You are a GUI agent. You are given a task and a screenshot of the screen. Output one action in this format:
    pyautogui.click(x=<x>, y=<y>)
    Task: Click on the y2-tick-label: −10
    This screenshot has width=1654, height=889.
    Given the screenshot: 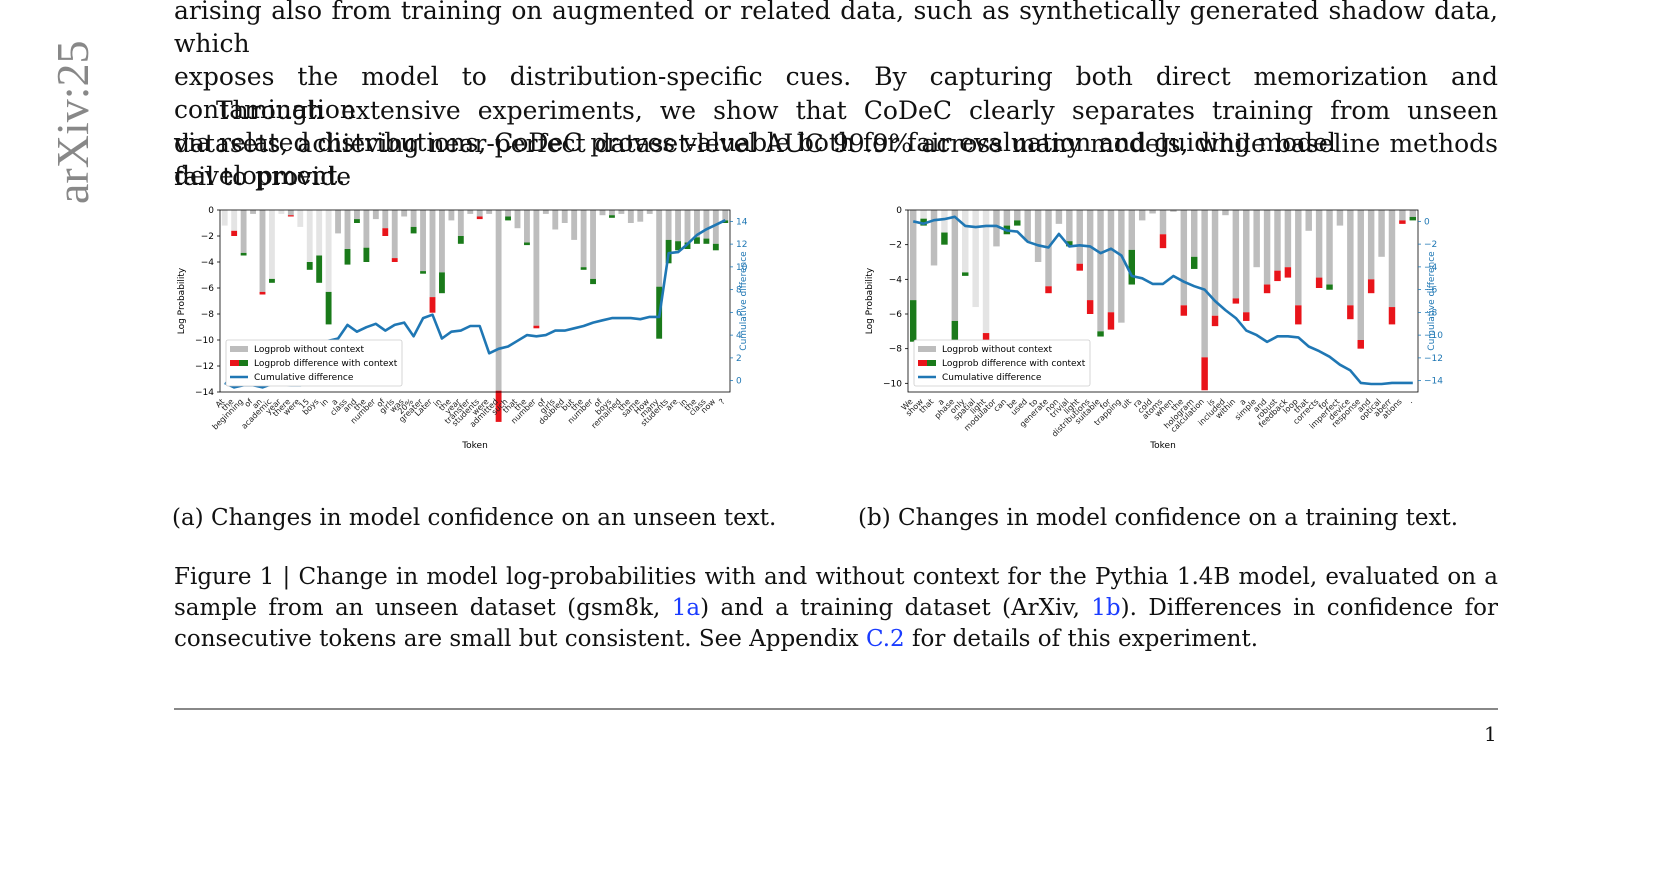 What is the action you would take?
    pyautogui.click(x=1433, y=336)
    